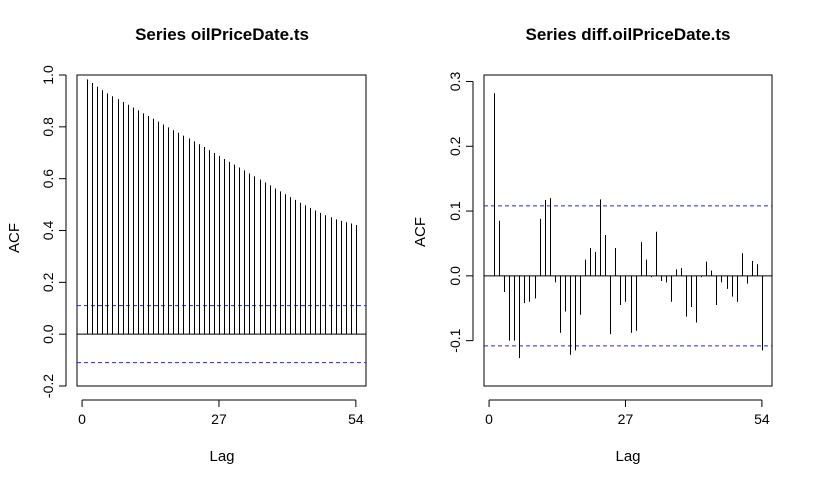 Image resolution: width=813 pixels, height=485 pixels. I want to click on y-tick-label: -0.2, so click(48, 386).